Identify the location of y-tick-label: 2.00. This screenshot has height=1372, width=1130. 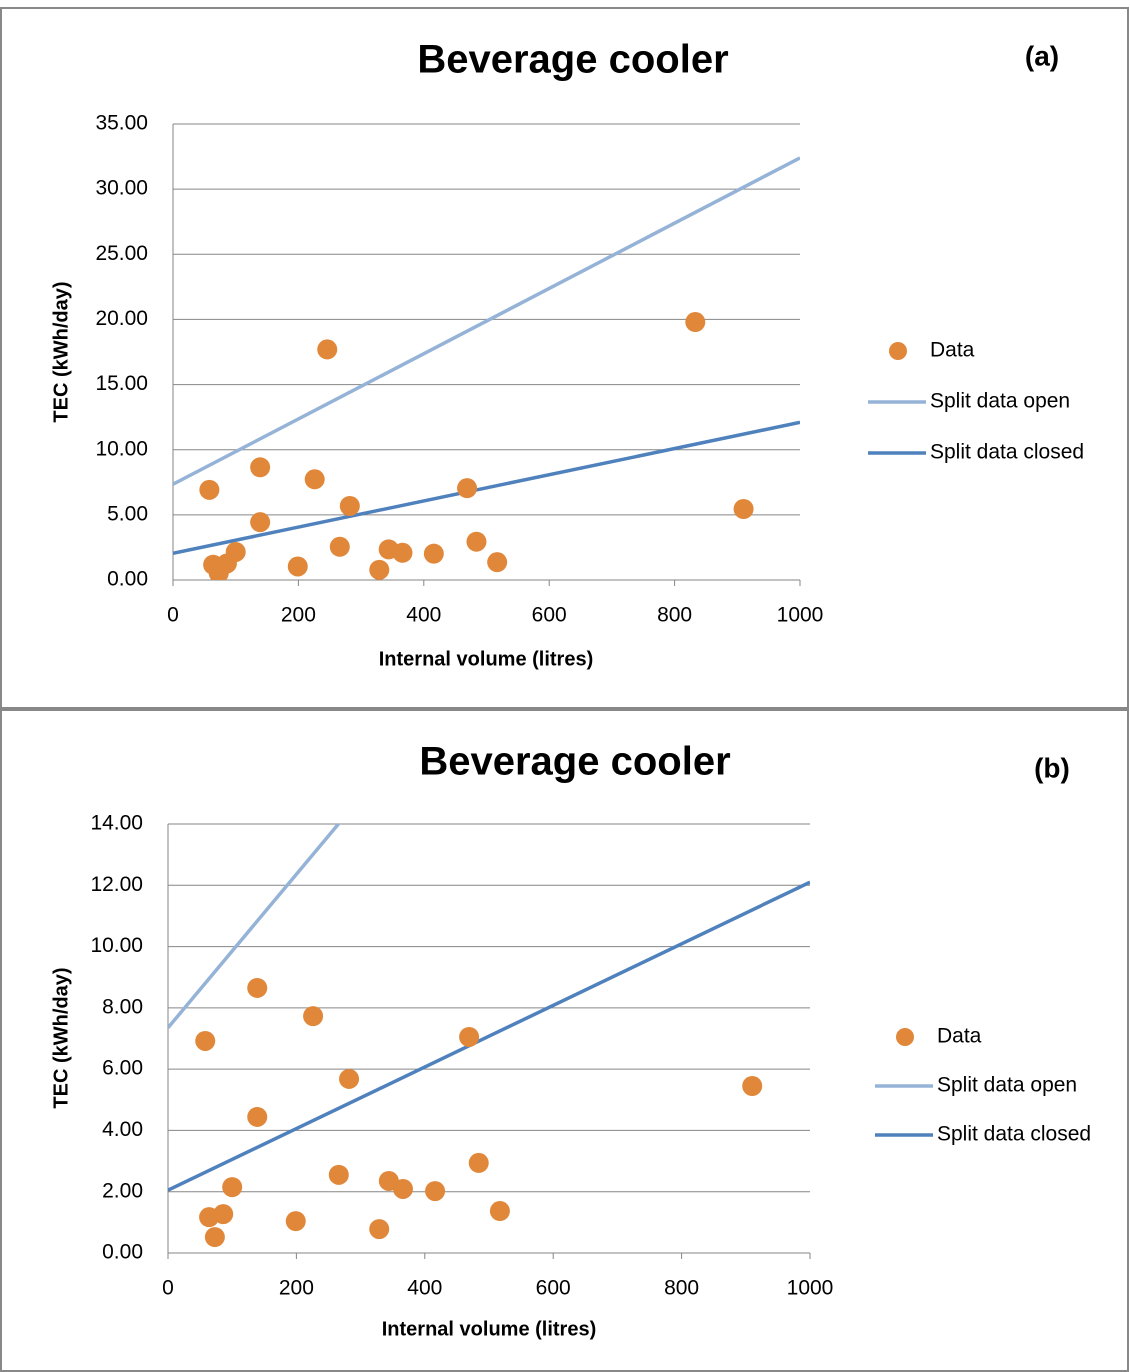
(122, 1190).